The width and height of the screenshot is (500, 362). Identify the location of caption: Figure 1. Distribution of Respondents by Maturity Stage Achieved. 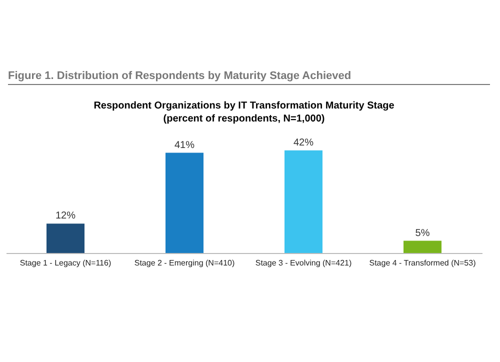
(249, 77).